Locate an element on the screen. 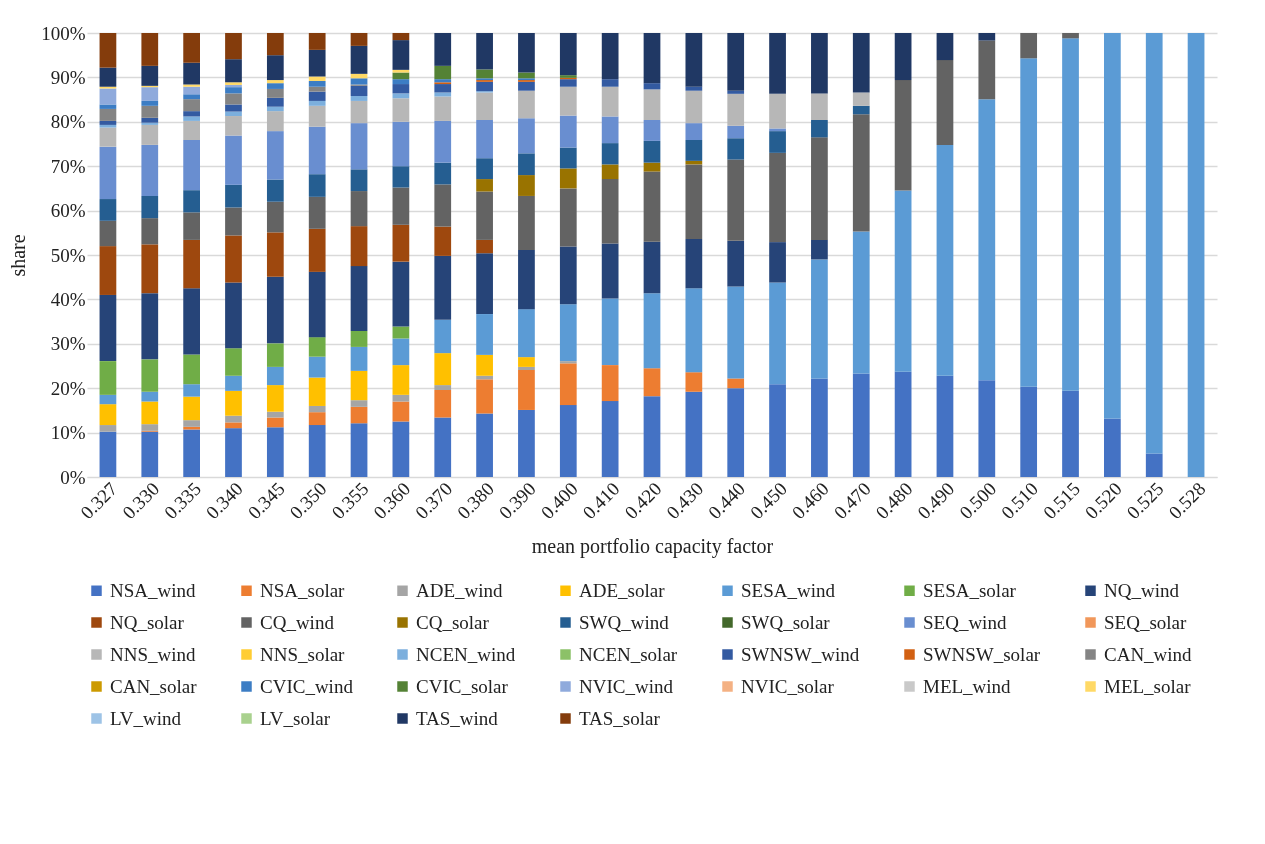 The image size is (1265, 844). legend-label: CAN_wind is located at coordinates (1148, 654).